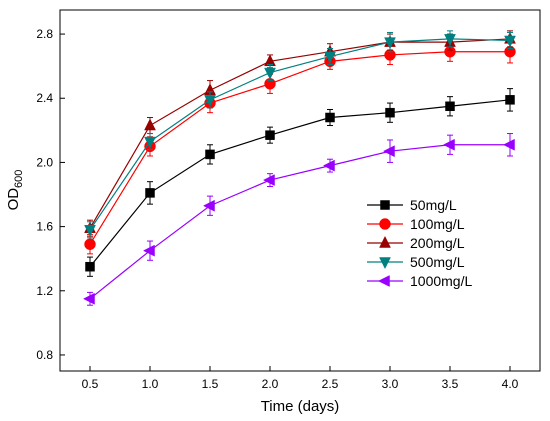  Describe the element at coordinates (390, 384) in the screenshot. I see `x-tick-label: 3.0` at that location.